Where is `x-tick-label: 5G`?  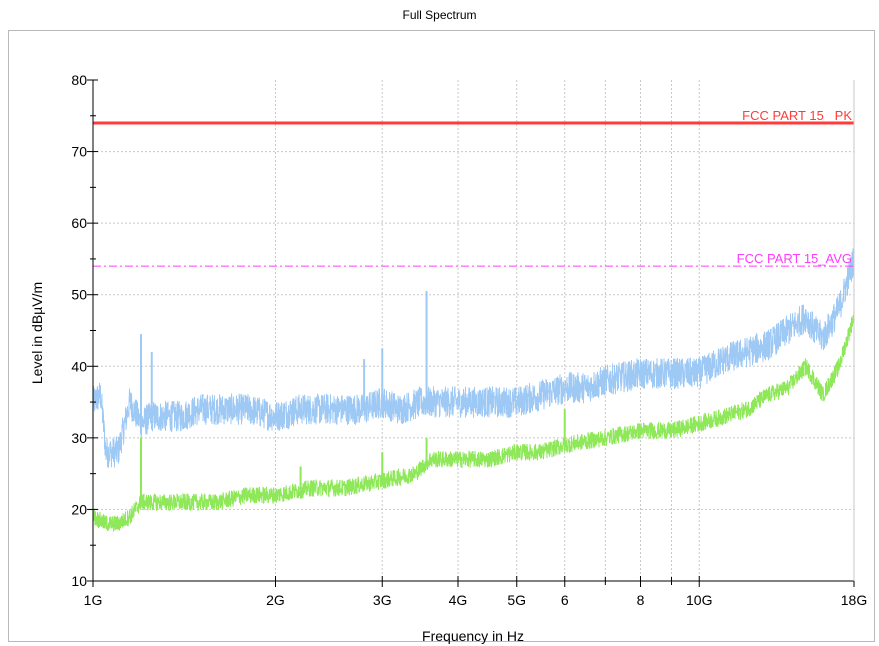 x-tick-label: 5G is located at coordinates (516, 600).